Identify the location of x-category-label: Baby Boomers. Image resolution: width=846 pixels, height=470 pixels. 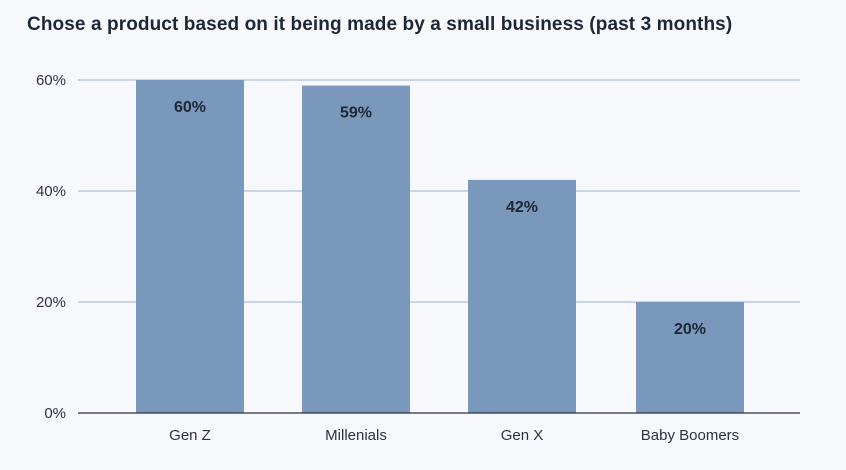
(690, 435).